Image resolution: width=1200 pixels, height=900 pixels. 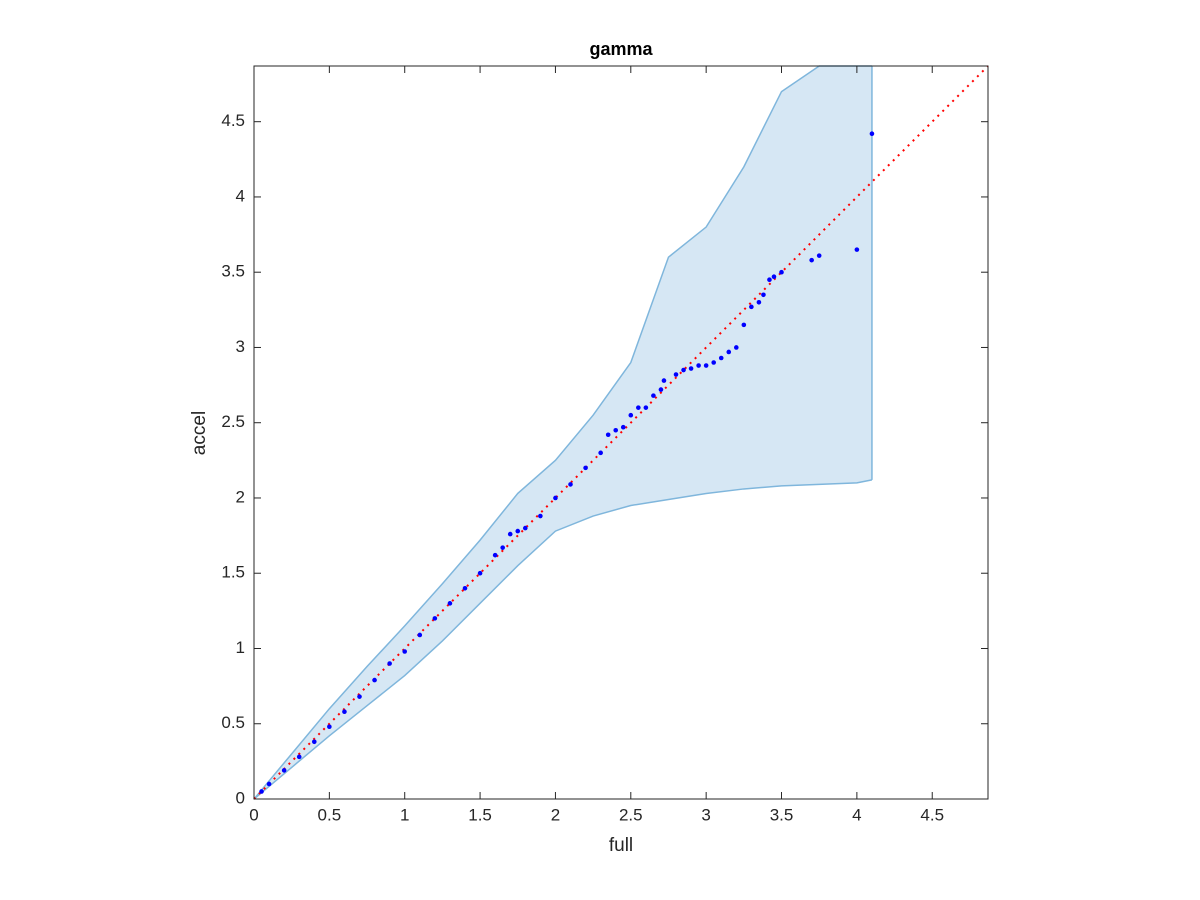 What do you see at coordinates (555, 814) in the screenshot?
I see `x-tick-label: 2` at bounding box center [555, 814].